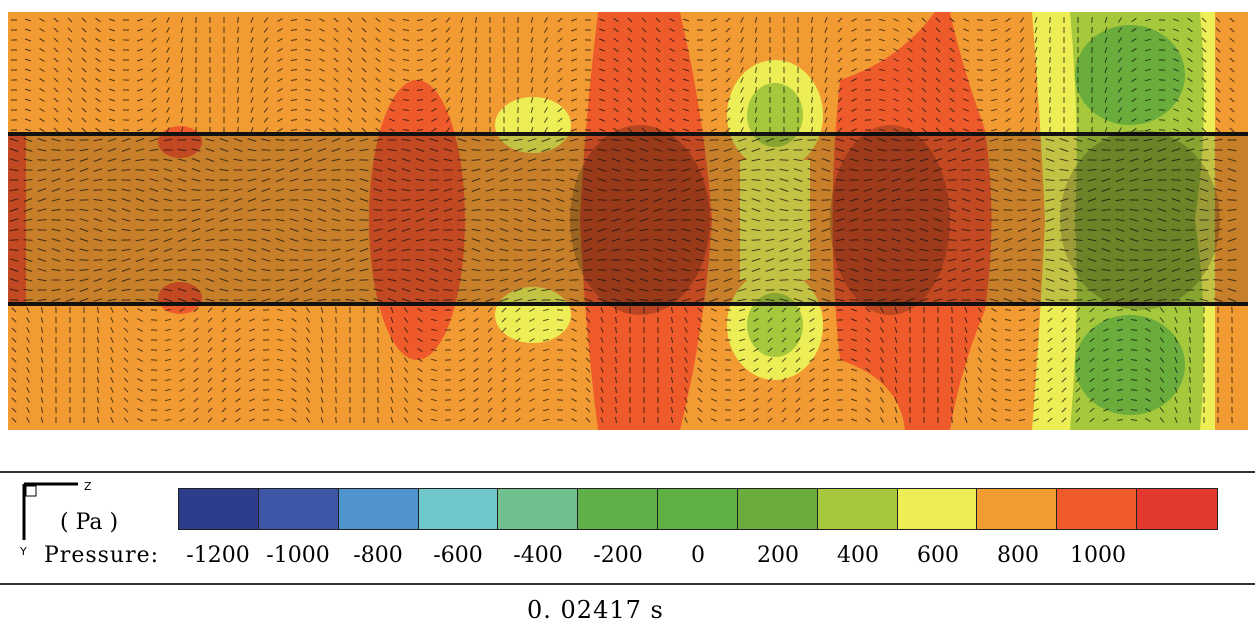 Image resolution: width=1255 pixels, height=628 pixels. Describe the element at coordinates (298, 555) in the screenshot. I see `colorbar-tick-label: -1000` at that location.